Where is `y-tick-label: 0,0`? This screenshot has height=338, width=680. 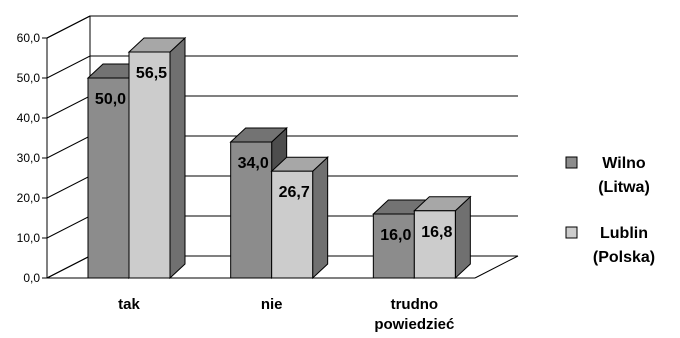 y-tick-label: 0,0 is located at coordinates (31, 278).